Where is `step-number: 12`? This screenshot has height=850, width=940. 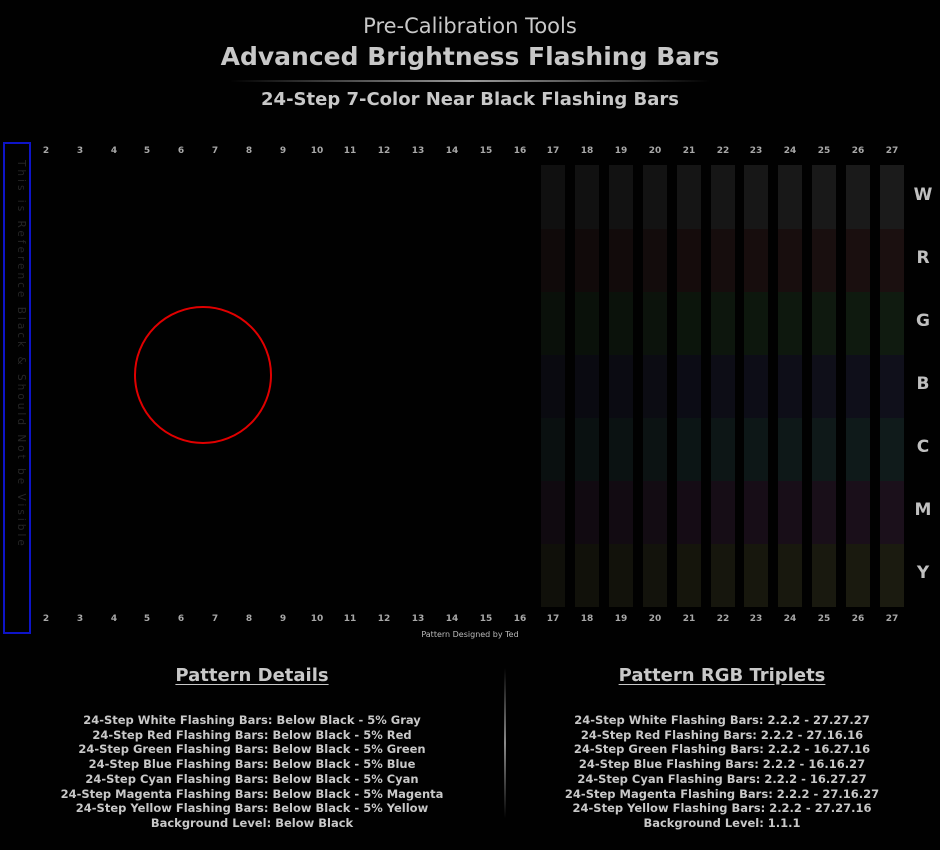
step-number: 12 is located at coordinates (384, 151).